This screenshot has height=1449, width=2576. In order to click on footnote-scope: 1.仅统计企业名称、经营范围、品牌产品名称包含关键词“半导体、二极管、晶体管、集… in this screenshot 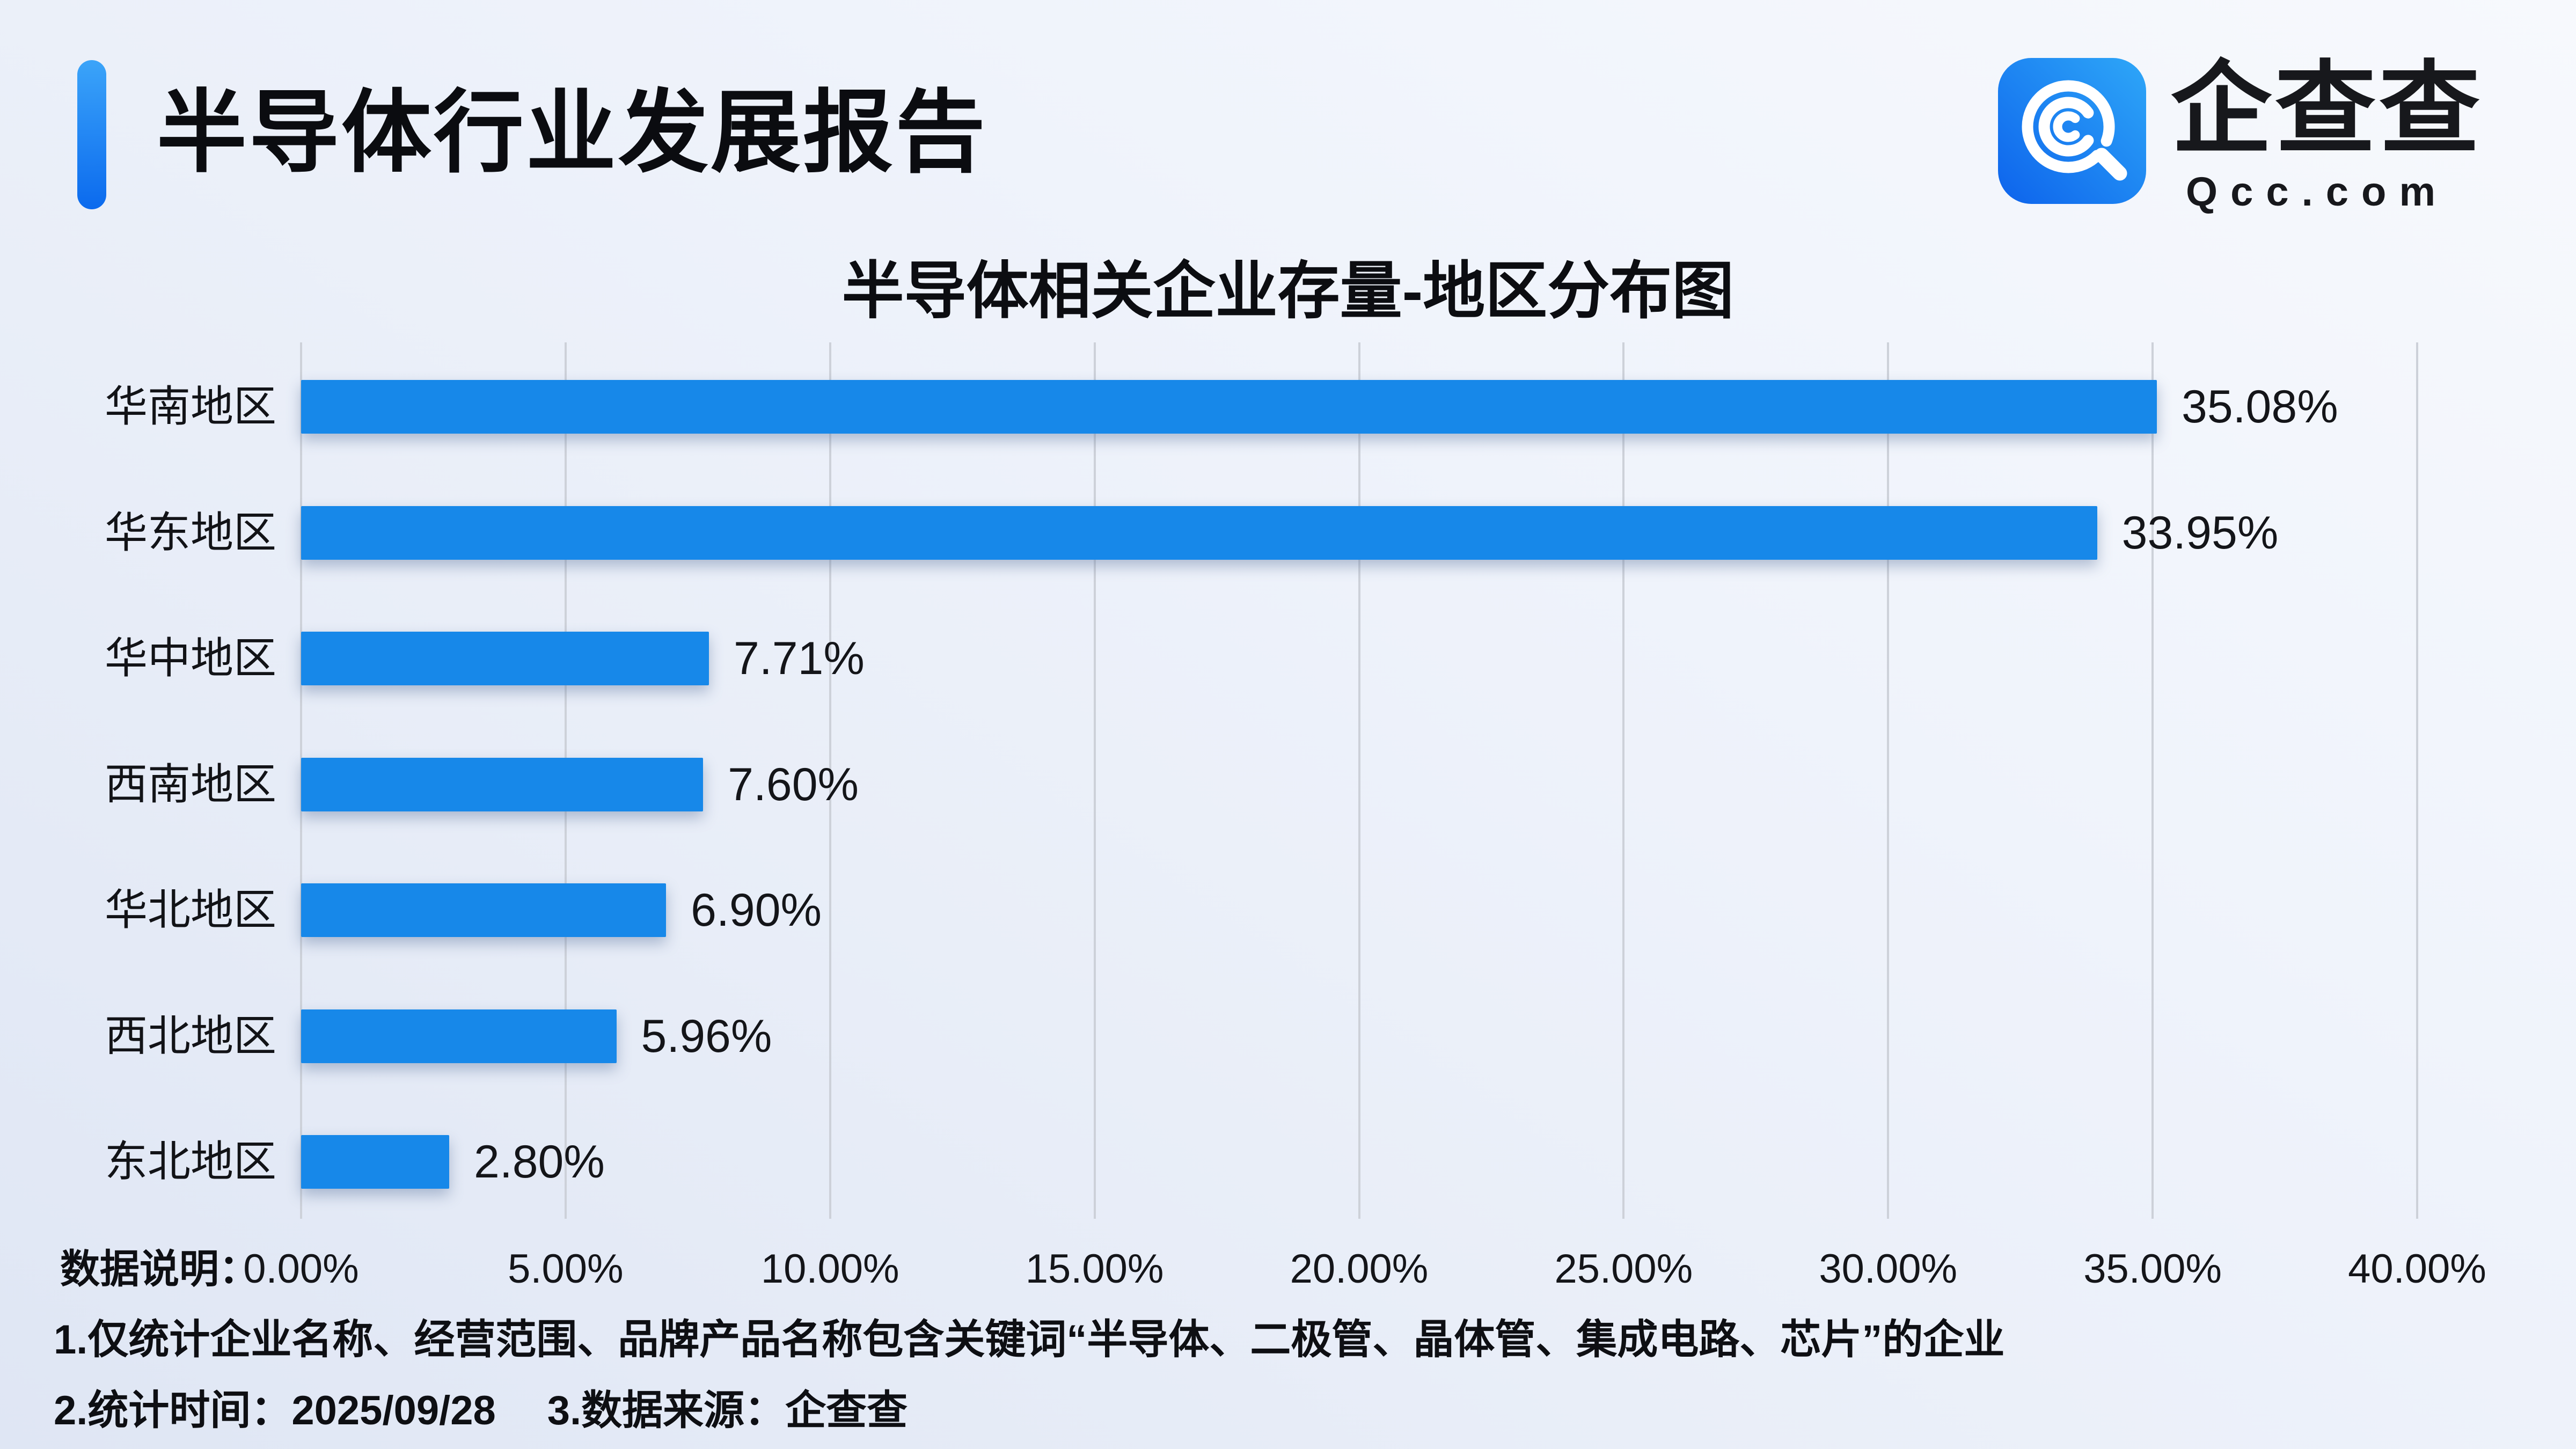, I will do `click(1029, 1340)`.